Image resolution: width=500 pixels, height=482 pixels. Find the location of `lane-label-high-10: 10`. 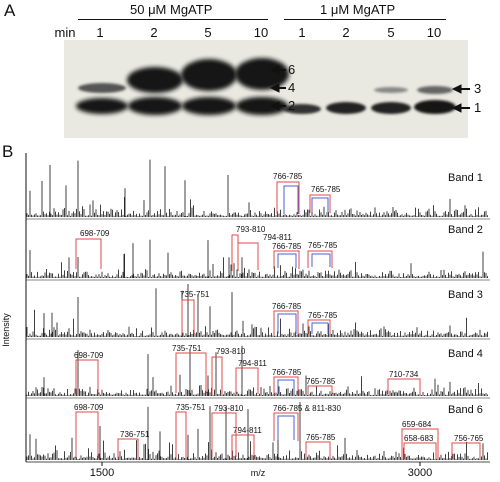

lane-label-high-10: 10 is located at coordinates (261, 32).